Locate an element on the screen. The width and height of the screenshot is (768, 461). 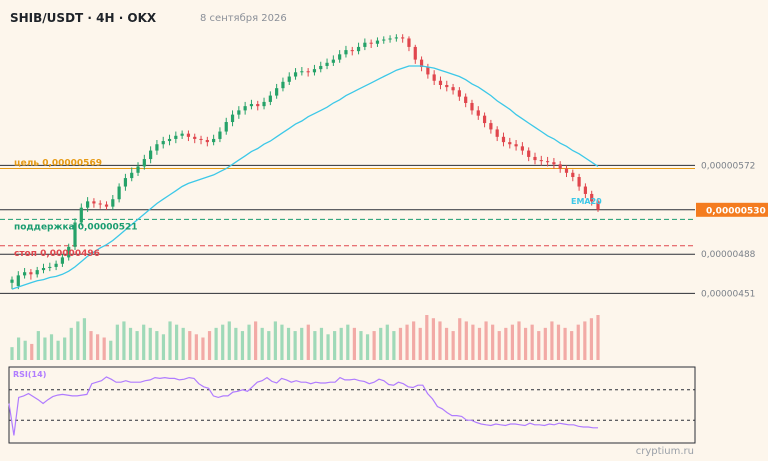
price-axis-label: 0,00000488 is located at coordinates (728, 255).